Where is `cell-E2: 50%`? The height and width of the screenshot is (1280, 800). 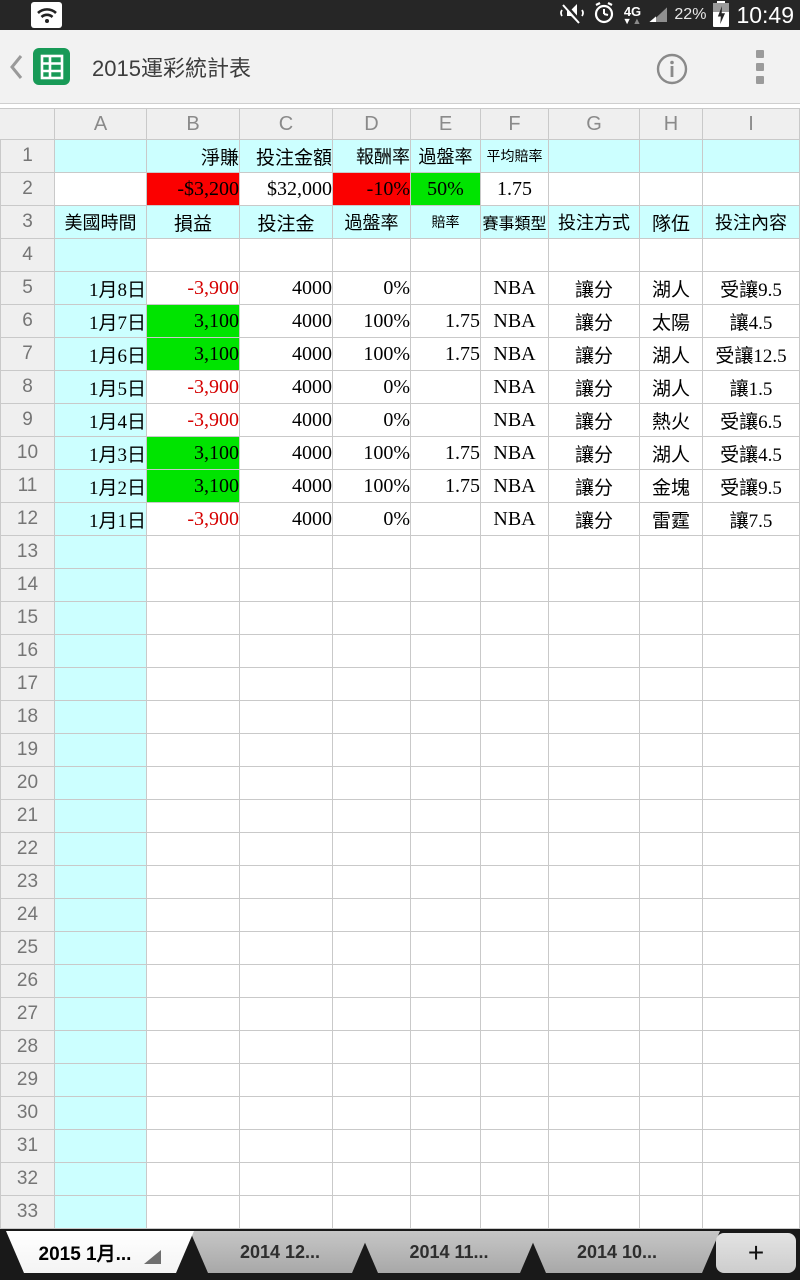
cell-E2: 50% is located at coordinates (446, 189).